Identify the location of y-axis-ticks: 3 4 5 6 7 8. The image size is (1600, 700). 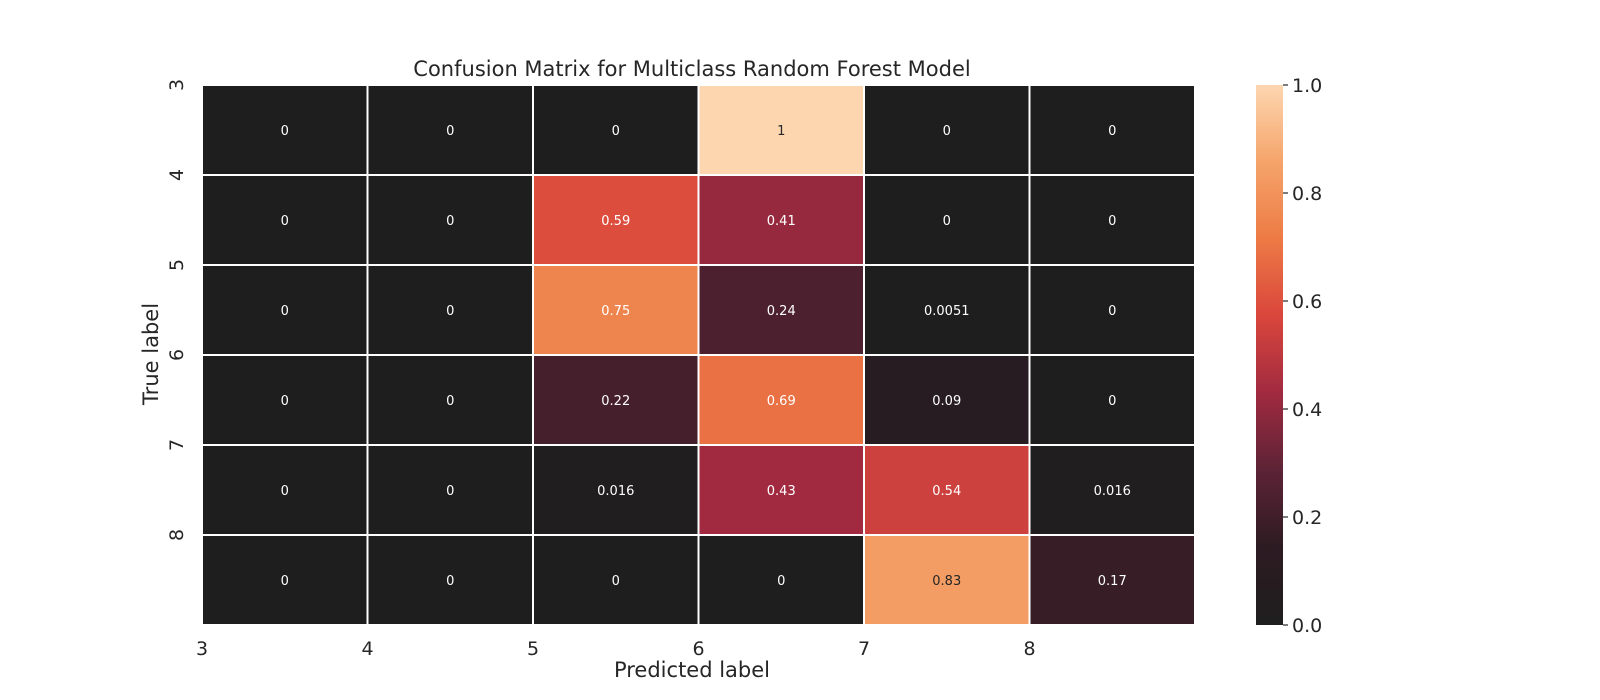
(177, 310).